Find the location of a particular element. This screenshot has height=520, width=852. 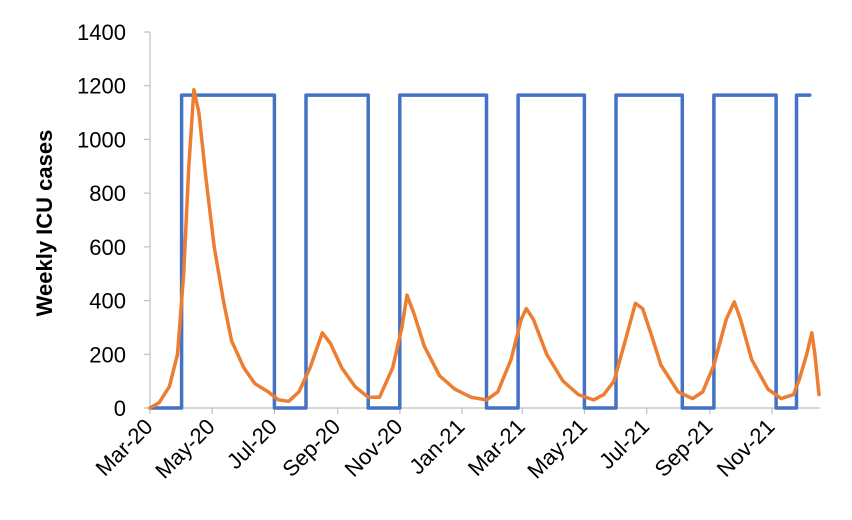

y-tick-label: 800 is located at coordinates (107, 193).